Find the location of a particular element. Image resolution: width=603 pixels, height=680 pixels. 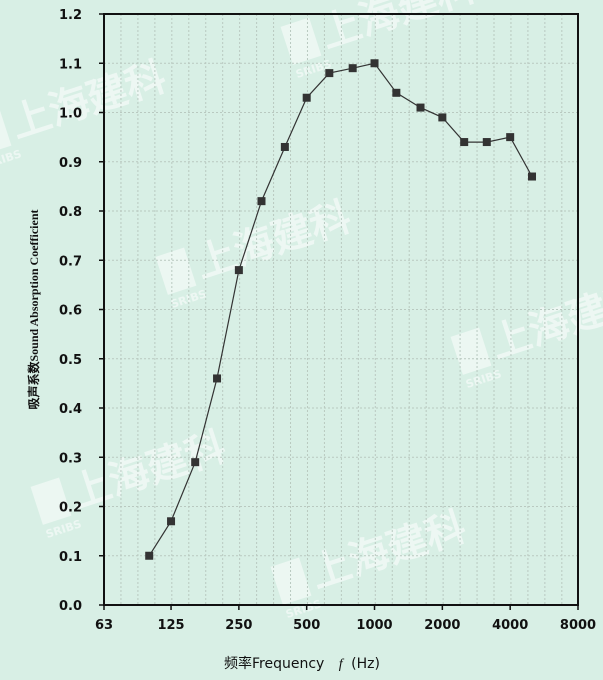

watermark-sub: SRIBS is located at coordinates (11, 159).